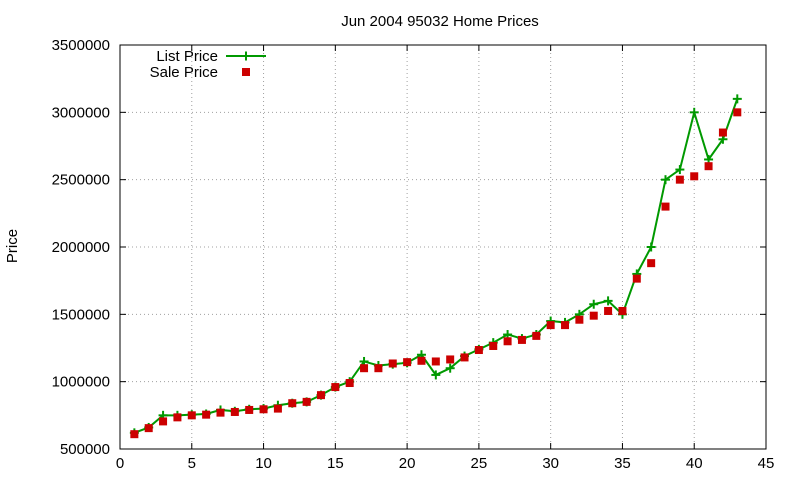  Describe the element at coordinates (622, 463) in the screenshot. I see `x-tick-label: 35` at that location.